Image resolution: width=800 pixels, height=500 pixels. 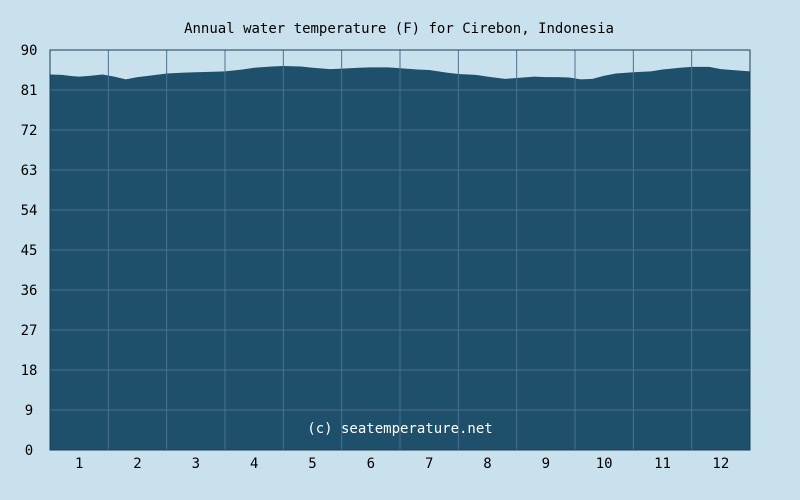 What do you see at coordinates (29, 131) in the screenshot?
I see `y-tick-label: 72` at bounding box center [29, 131].